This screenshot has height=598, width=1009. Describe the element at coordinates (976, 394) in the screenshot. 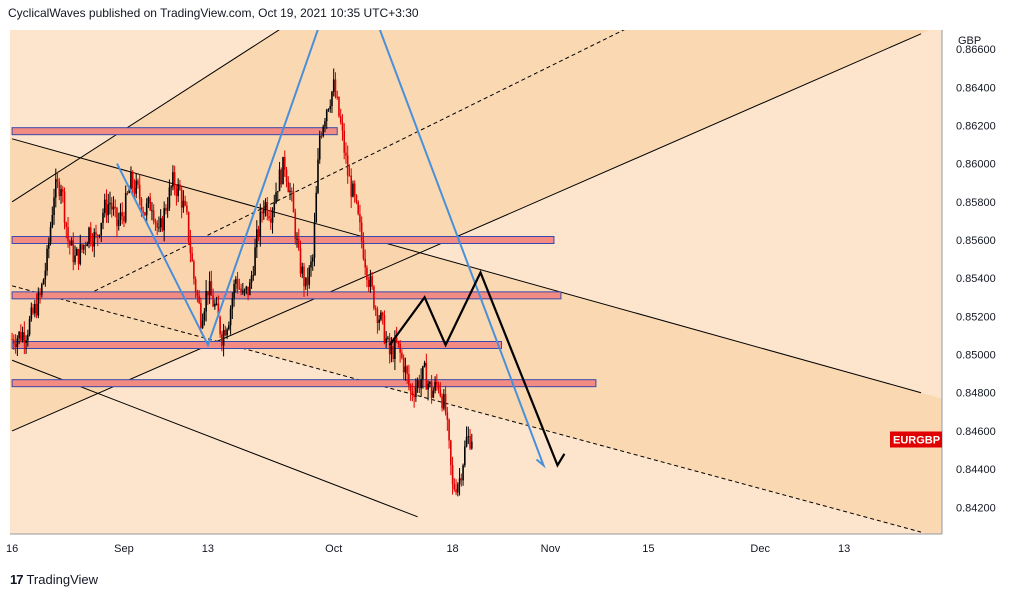

I see `price-tick-label: 0.84800` at that location.